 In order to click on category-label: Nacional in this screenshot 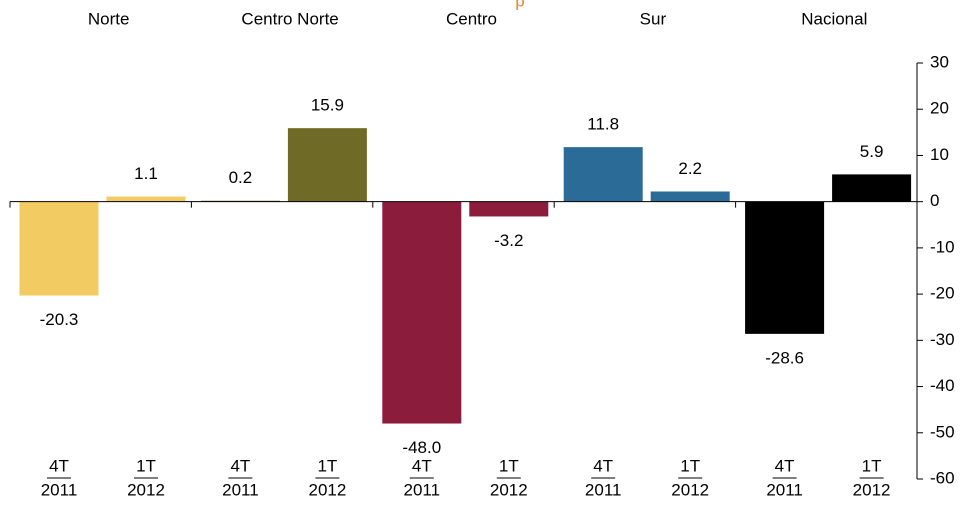, I will do `click(834, 18)`.